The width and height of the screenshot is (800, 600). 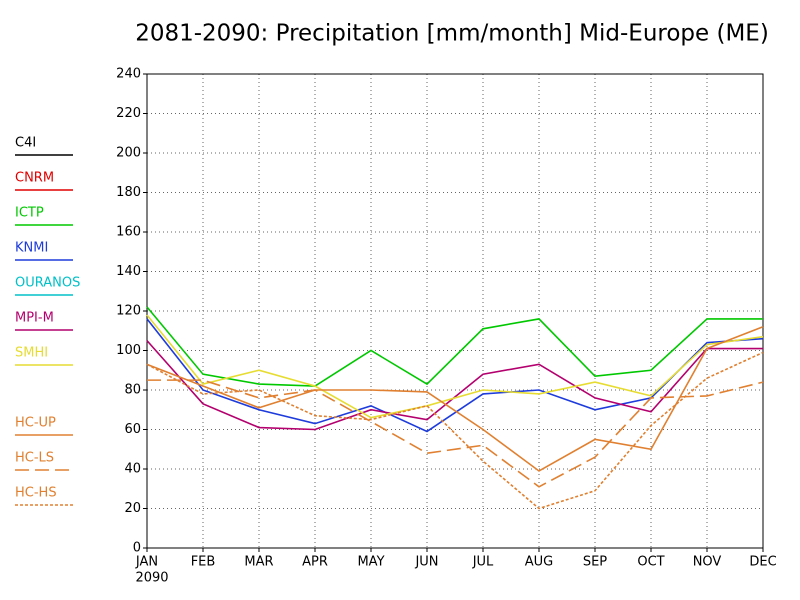 What do you see at coordinates (137, 548) in the screenshot?
I see `y-tick-label: 0` at bounding box center [137, 548].